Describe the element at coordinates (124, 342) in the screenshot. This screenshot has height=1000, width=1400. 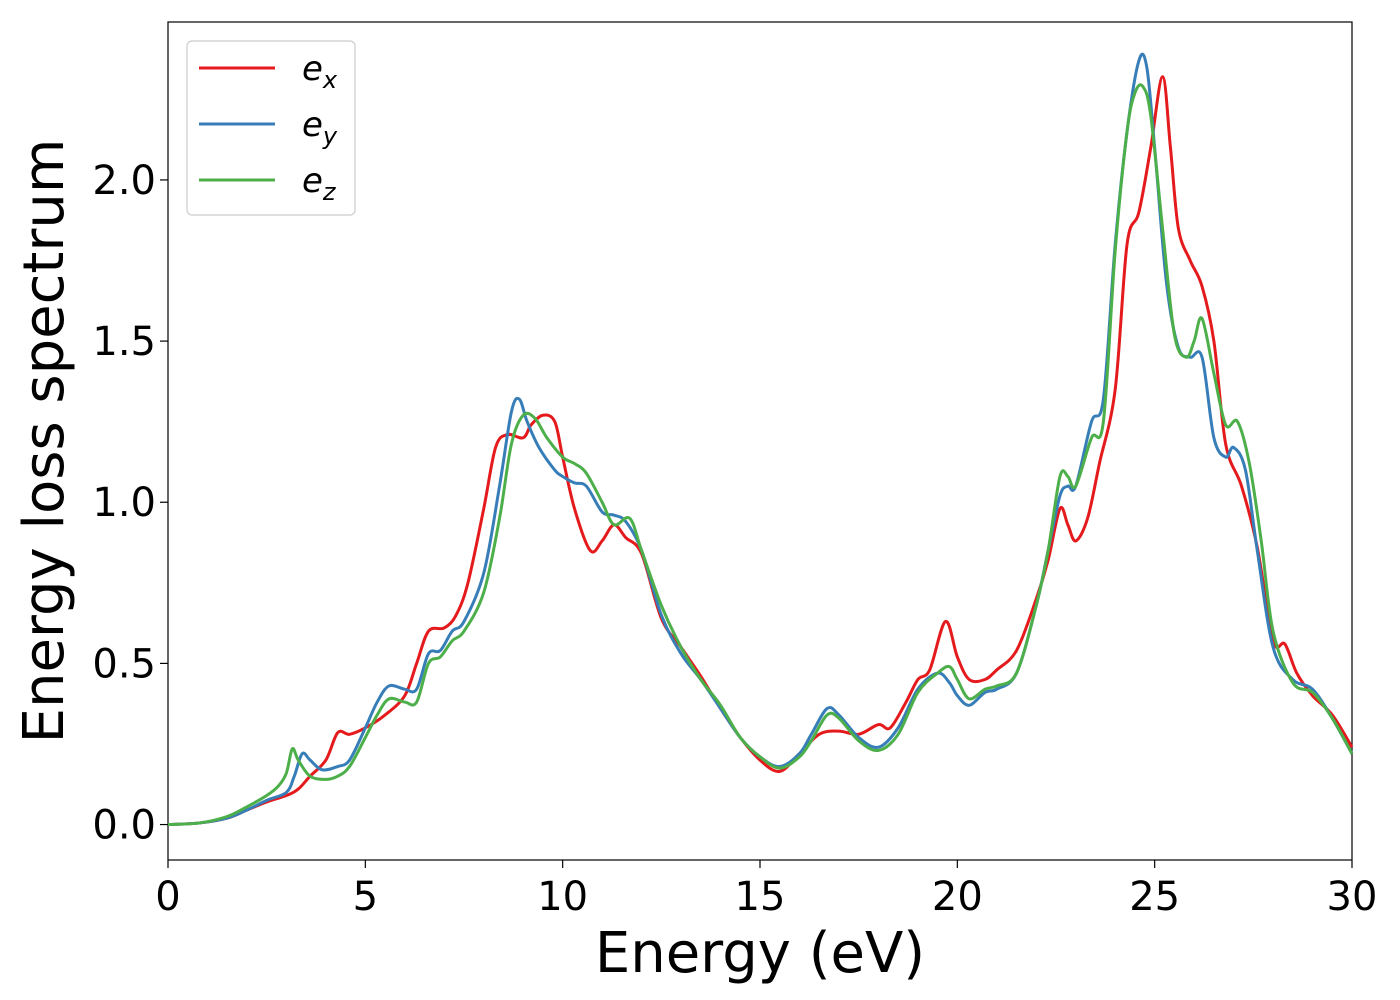
I see `y-tick-label: 1.5` at that location.